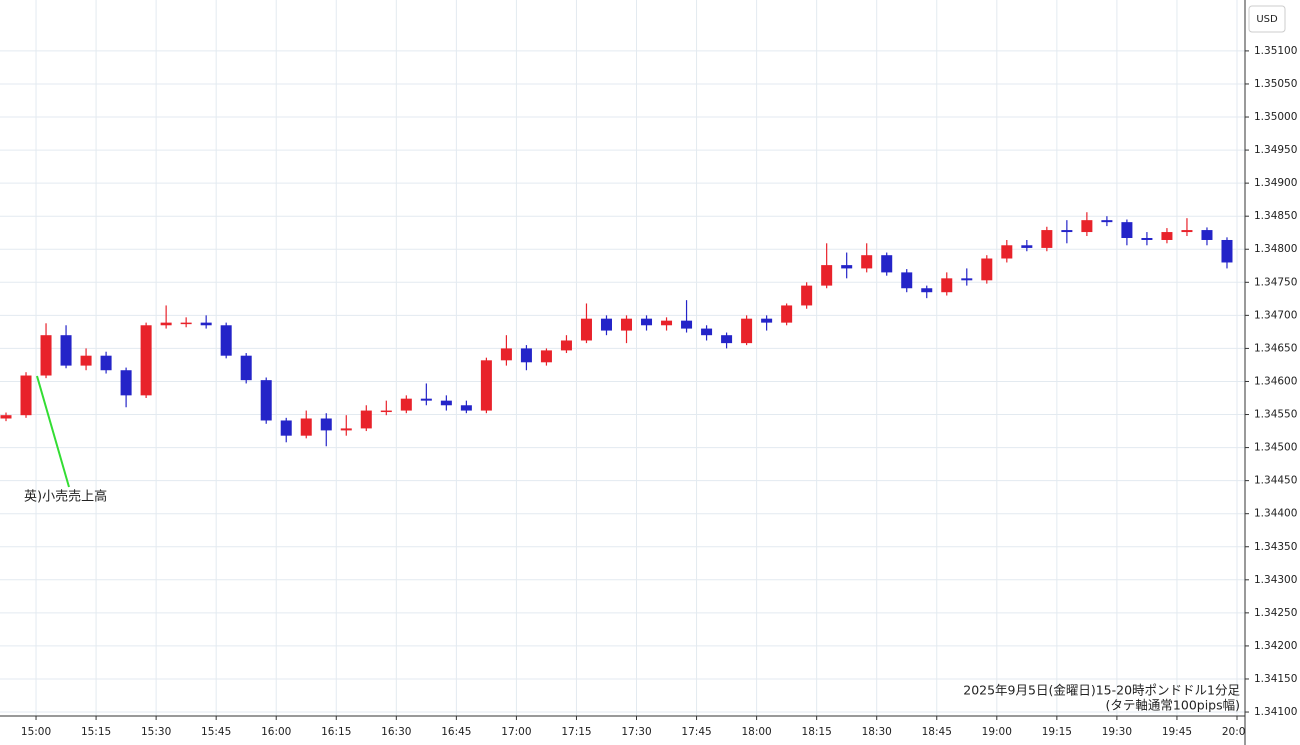 This screenshot has width=1300, height=745. I want to click on x-tick-label: 16:15, so click(336, 732).